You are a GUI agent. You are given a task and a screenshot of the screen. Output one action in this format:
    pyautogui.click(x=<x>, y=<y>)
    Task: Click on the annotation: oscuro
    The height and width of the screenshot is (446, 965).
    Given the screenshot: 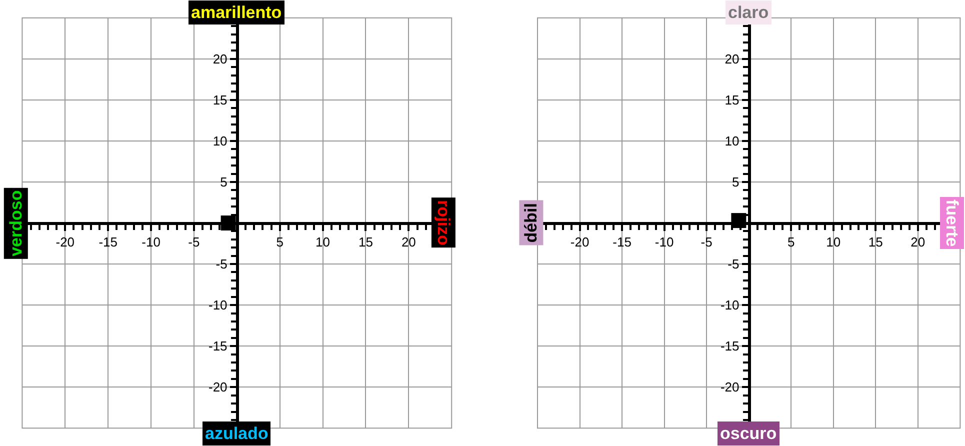 What is the action you would take?
    pyautogui.click(x=748, y=433)
    